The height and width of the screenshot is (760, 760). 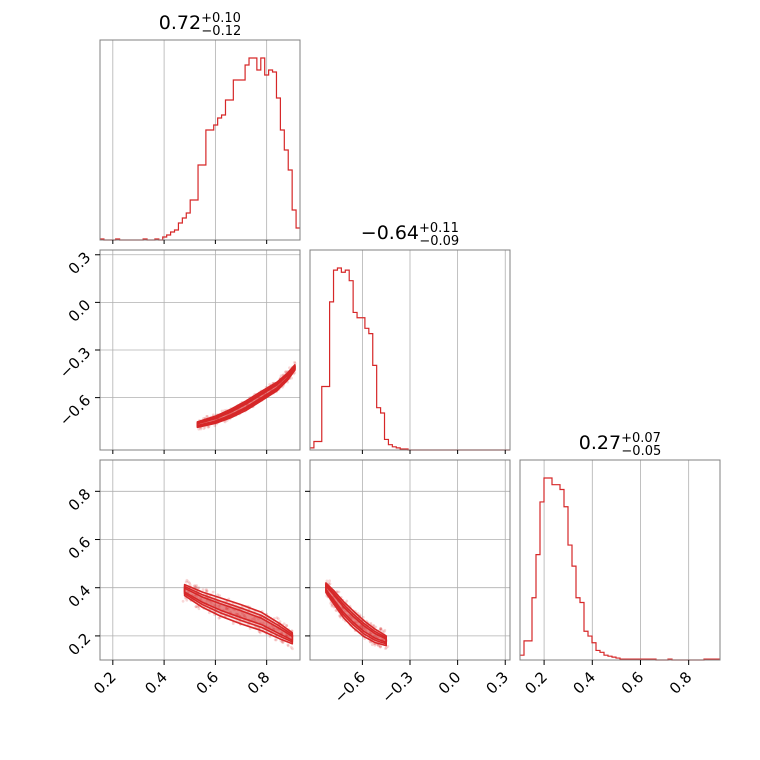 What do you see at coordinates (80, 548) in the screenshot?
I see `y-tick-label: 0.6` at bounding box center [80, 548].